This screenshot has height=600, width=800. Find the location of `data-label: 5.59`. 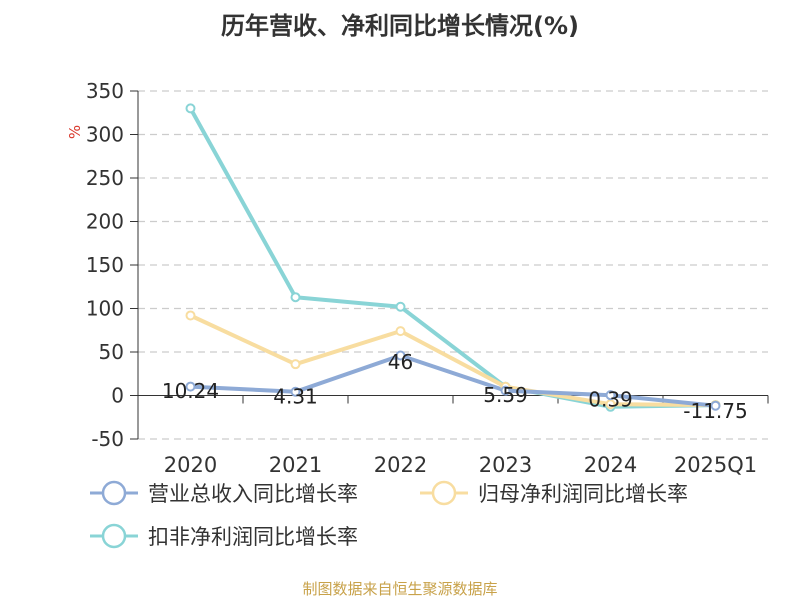

data-label: 5.59 is located at coordinates (505, 395).